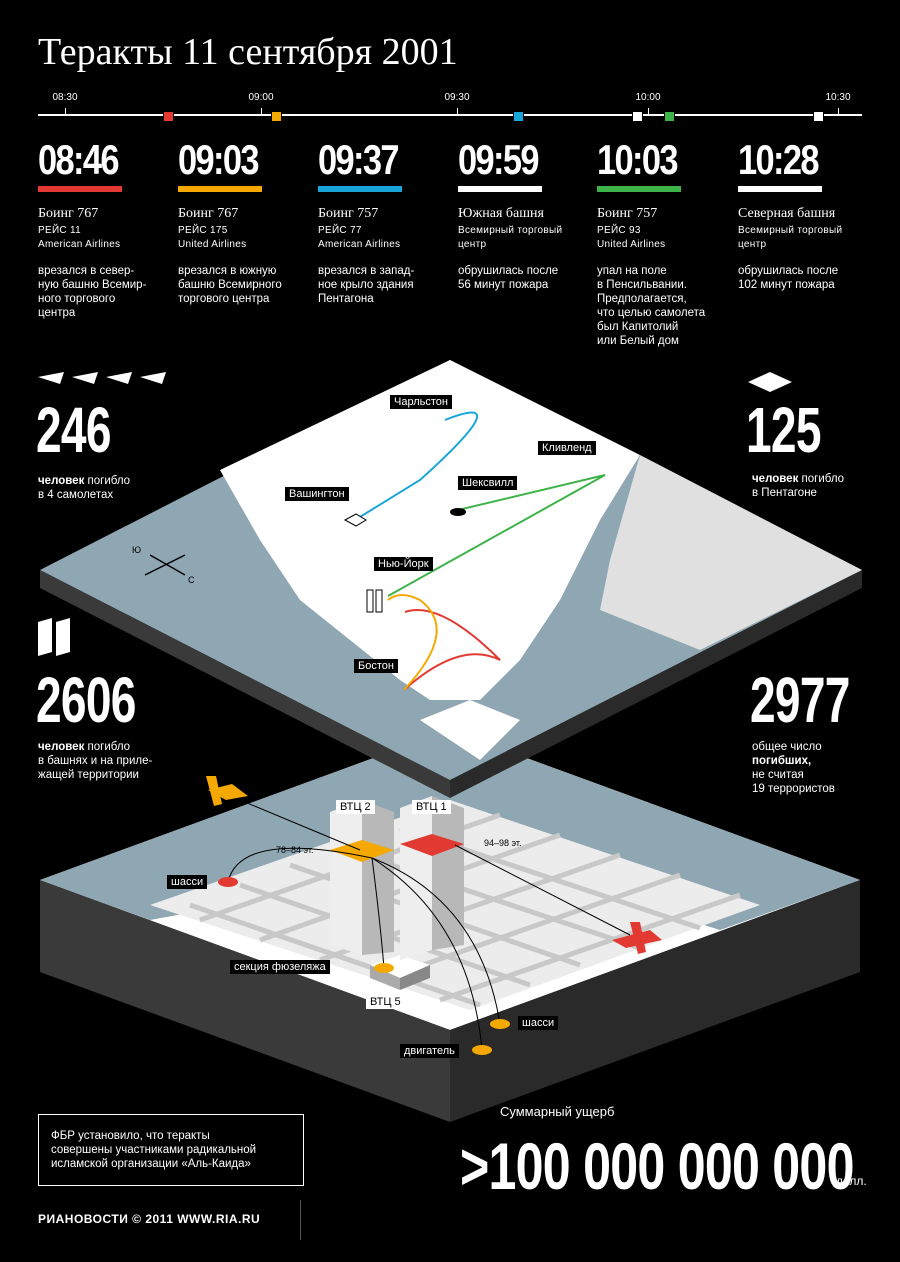  Describe the element at coordinates (191, 580) in the screenshot. I see `compass-label: С` at that location.